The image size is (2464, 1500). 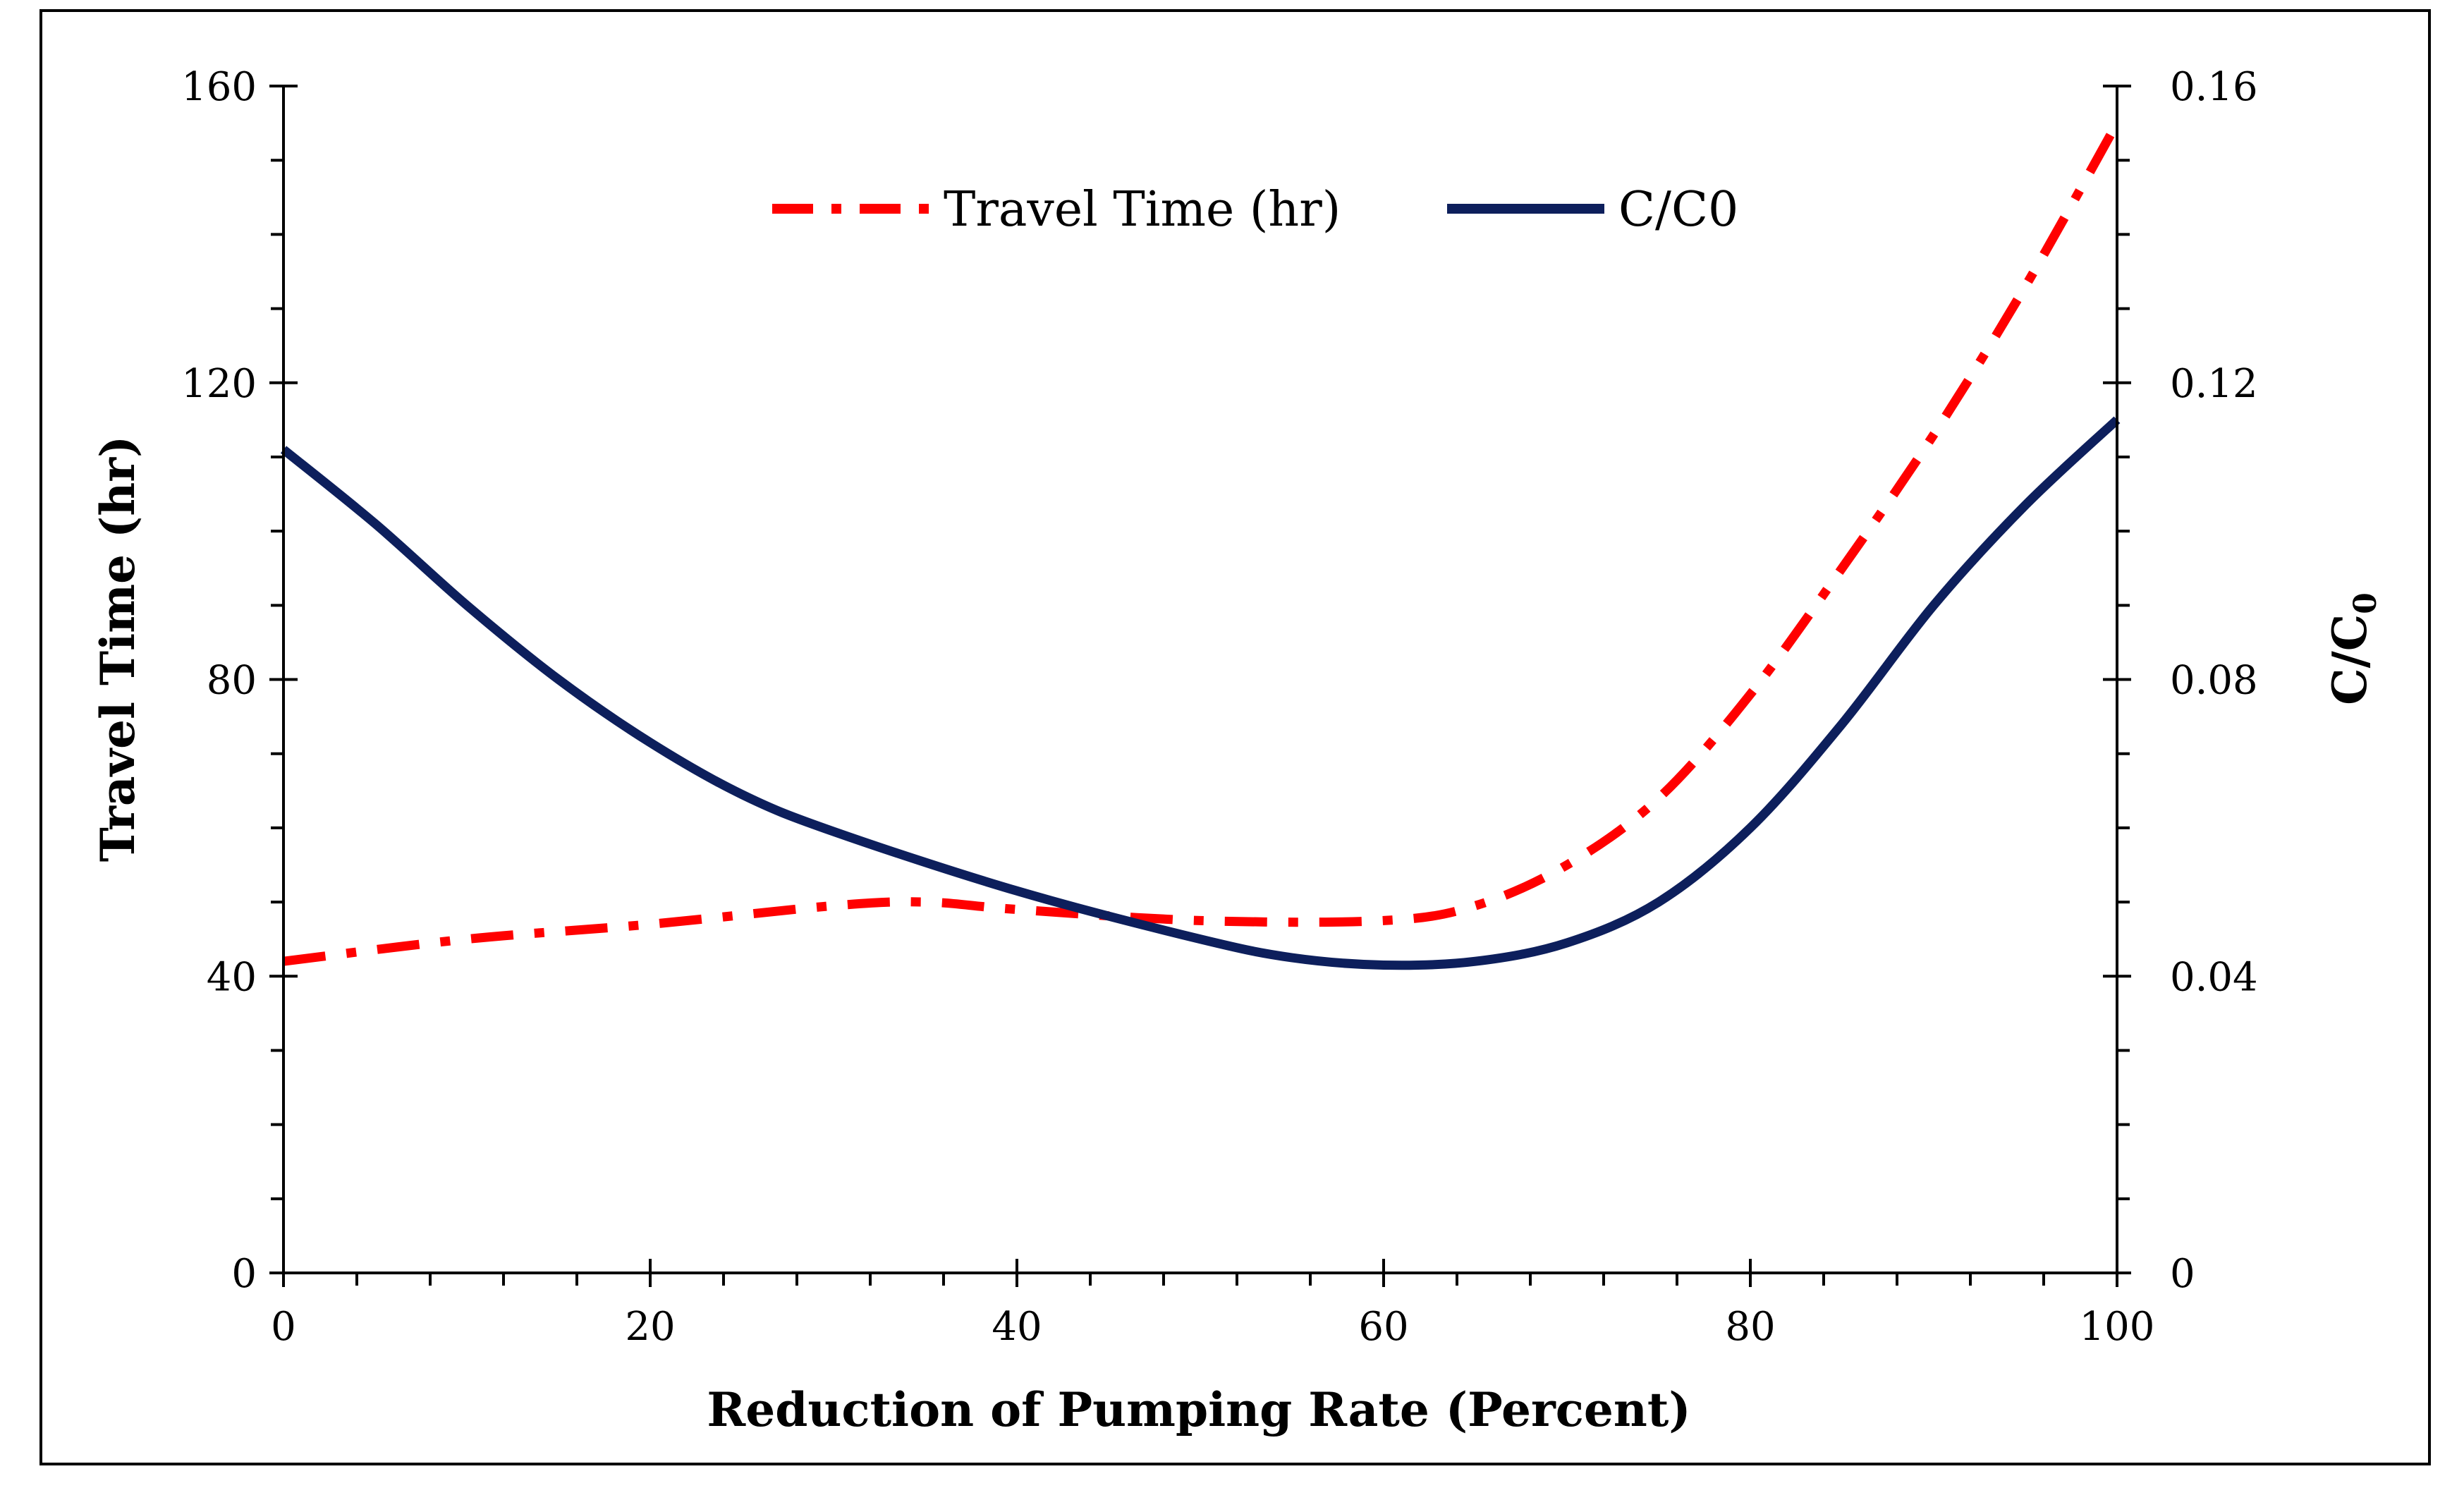 I want to click on x-tick-label: 80, so click(x=1750, y=1327).